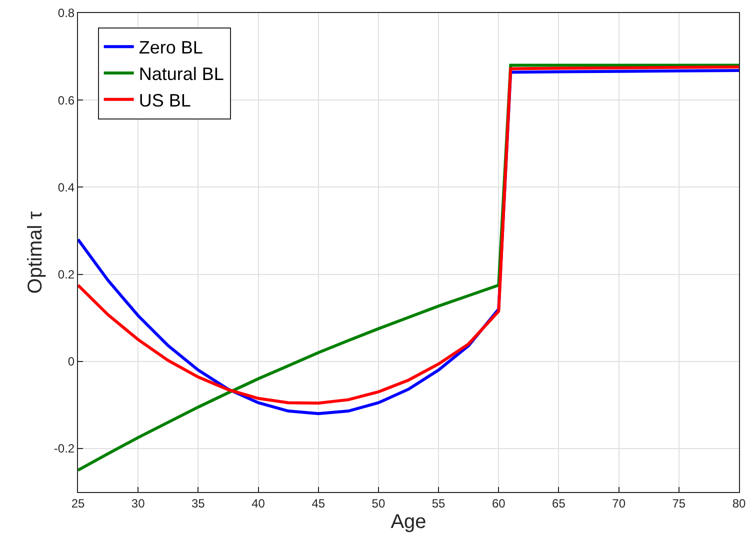 The image size is (752, 550). I want to click on legend-label: Natural BL, so click(181, 74).